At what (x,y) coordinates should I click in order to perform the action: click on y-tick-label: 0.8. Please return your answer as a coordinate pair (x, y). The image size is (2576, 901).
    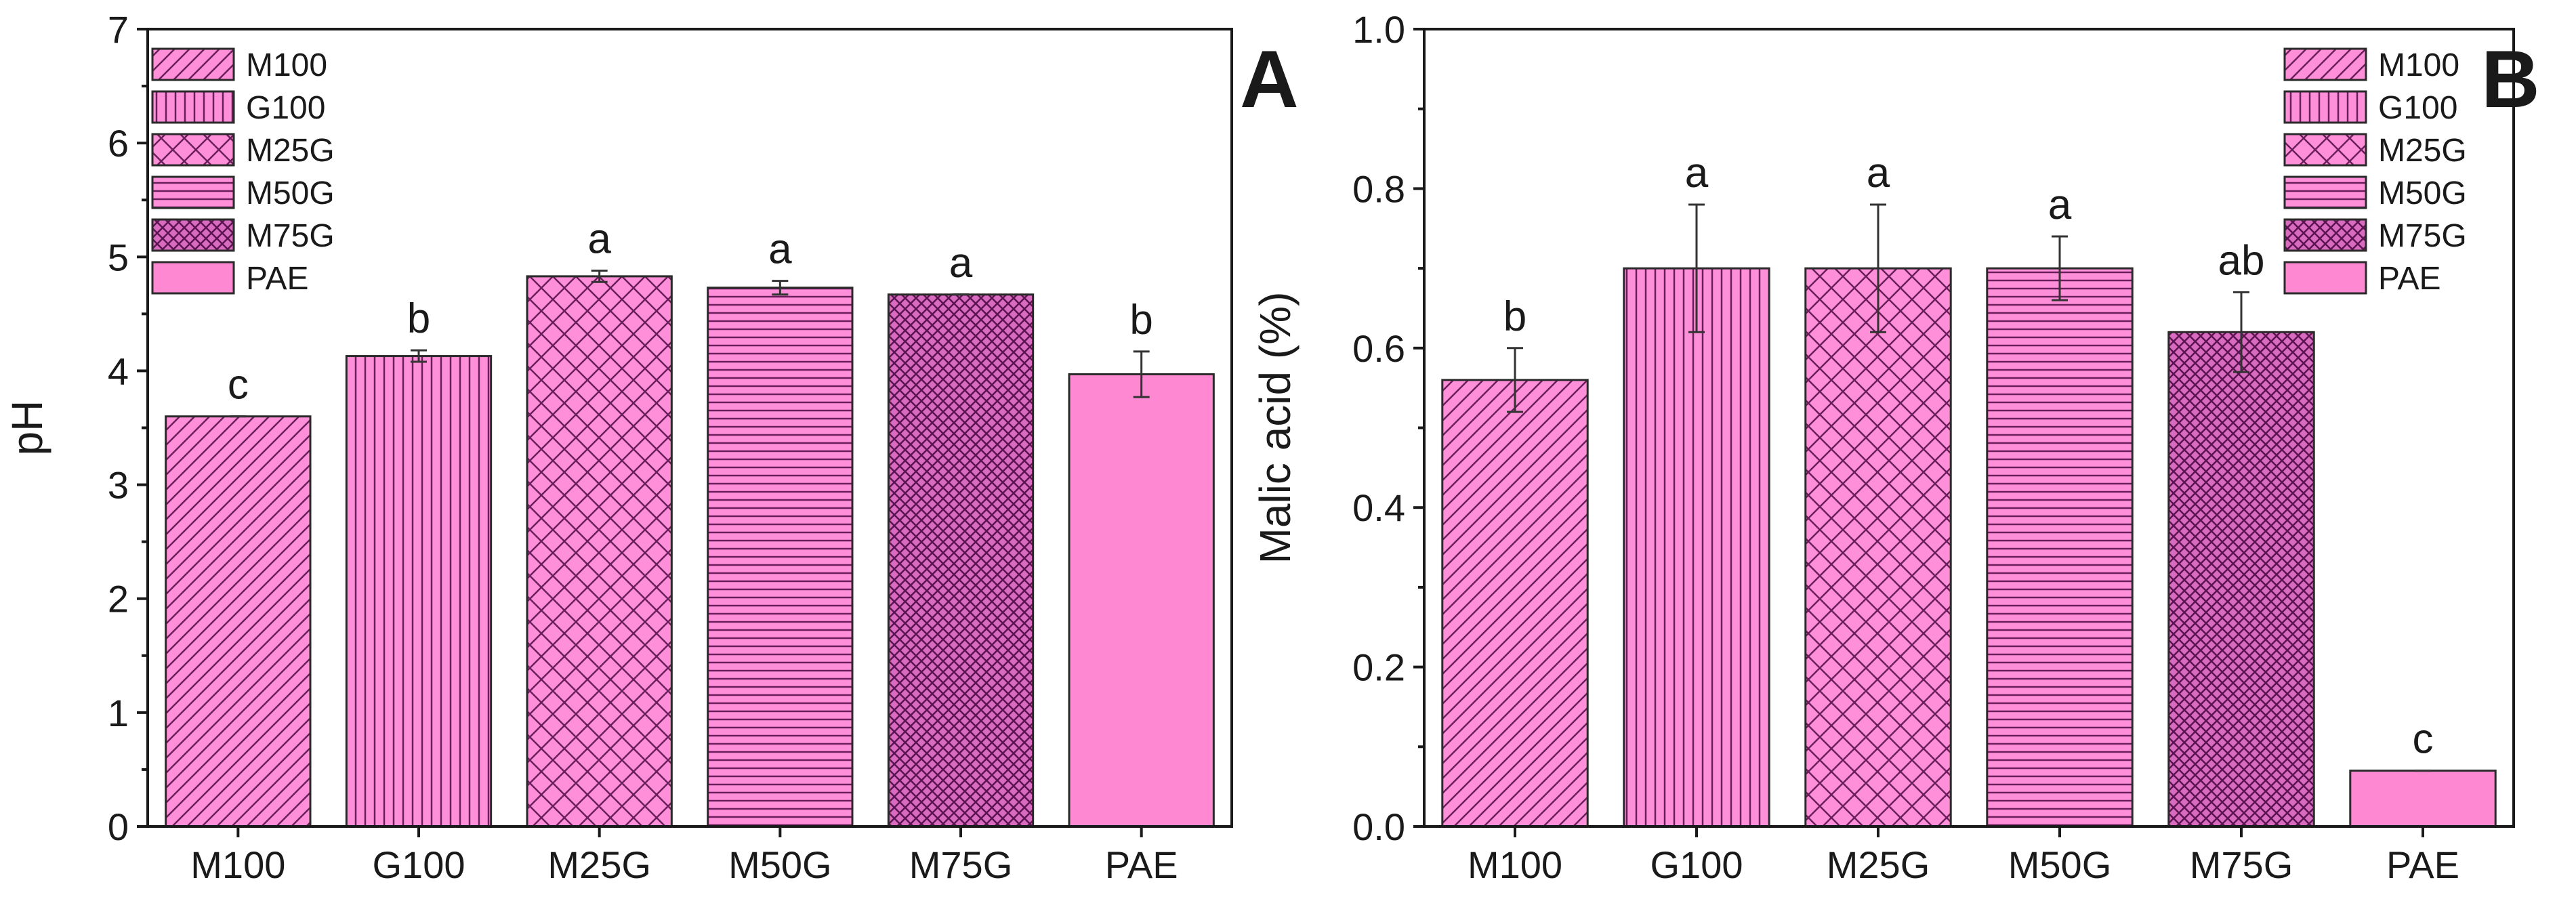
    Looking at the image, I should click on (1378, 188).